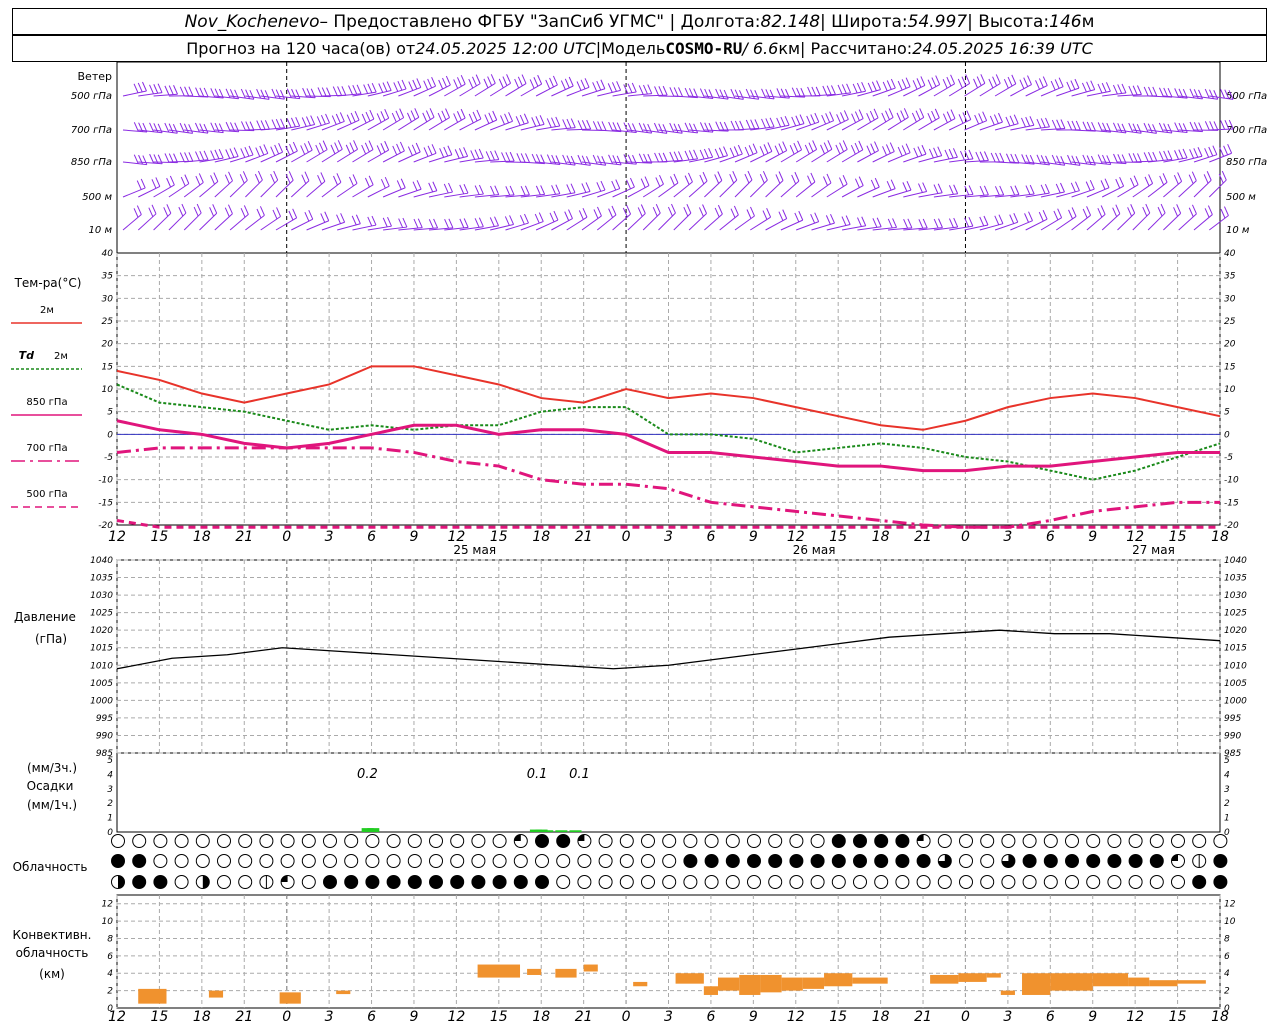 This screenshot has height=1024, width=1280. Describe the element at coordinates (1227, 761) in the screenshot. I see `precip-tick-right: 5` at that location.